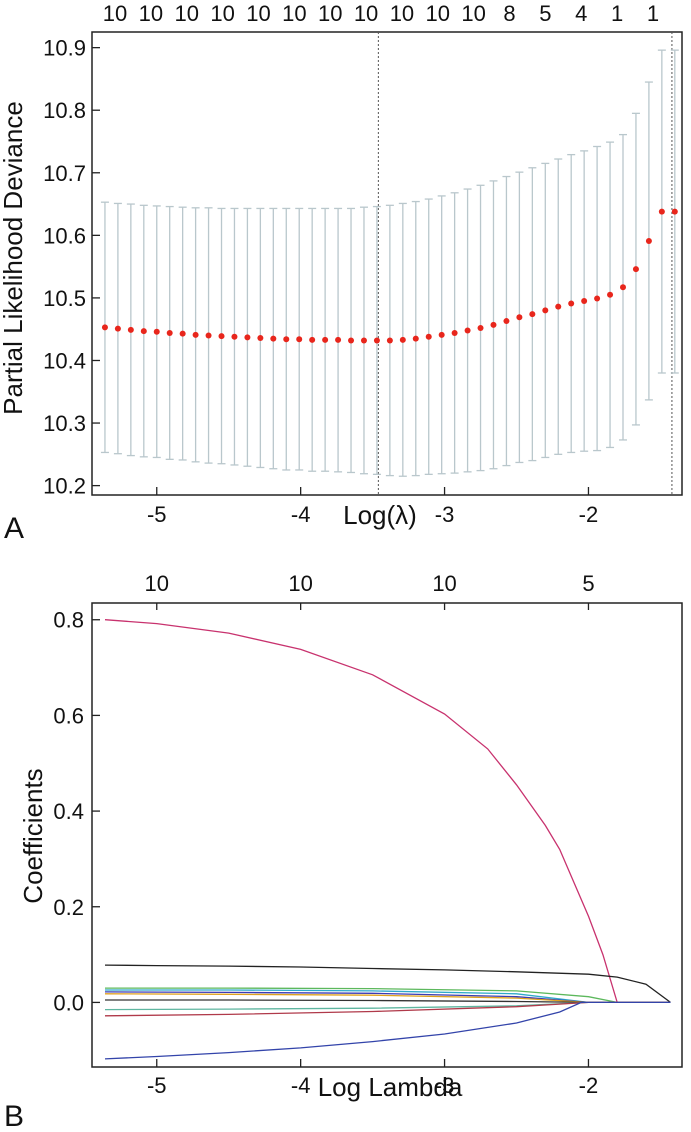 The image size is (691, 1132). Describe the element at coordinates (64, 486) in the screenshot. I see `panel-a-y-tick-label: 10.2` at that location.